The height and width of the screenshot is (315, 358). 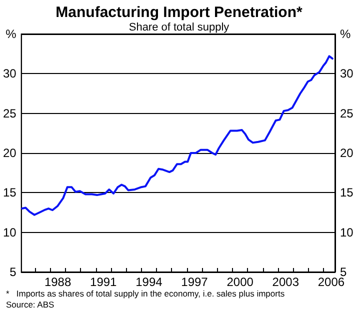 I want to click on text: * Imports as shares of total supply in the economy, i.e. sales plus imports, so click(x=145, y=293).